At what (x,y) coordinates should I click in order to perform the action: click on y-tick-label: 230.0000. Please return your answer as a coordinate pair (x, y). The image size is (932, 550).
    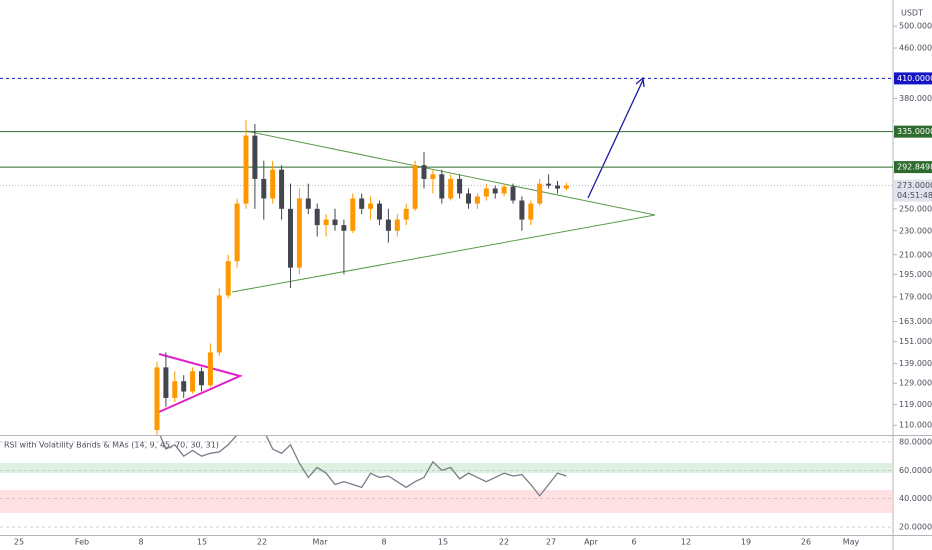
    Looking at the image, I should click on (915, 230).